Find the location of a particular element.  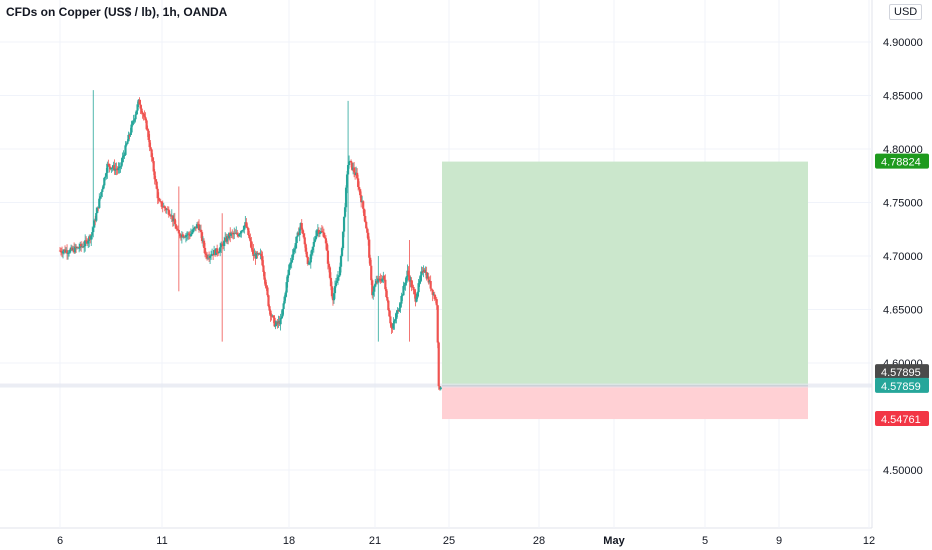

take-profit-price-label: 4.78824 is located at coordinates (902, 161).